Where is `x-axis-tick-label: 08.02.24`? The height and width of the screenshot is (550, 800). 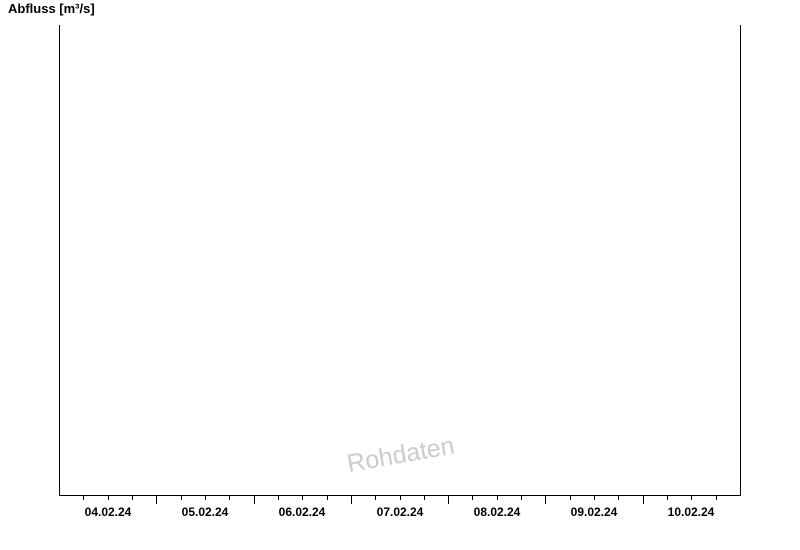
x-axis-tick-label: 08.02.24 is located at coordinates (497, 512).